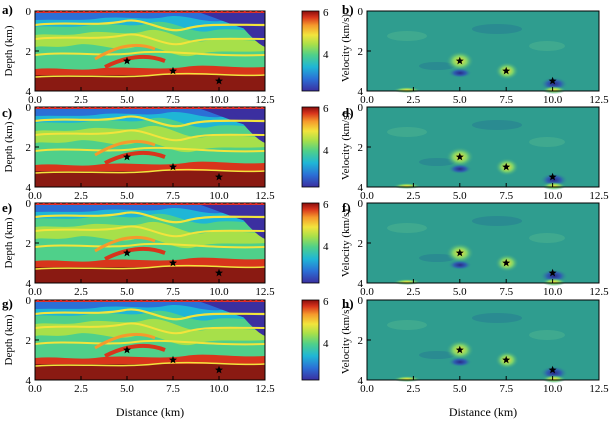 This screenshot has height=428, width=615. Describe the element at coordinates (483, 412) in the screenshot. I see `x-axis-label-right: Distance (km)` at that location.